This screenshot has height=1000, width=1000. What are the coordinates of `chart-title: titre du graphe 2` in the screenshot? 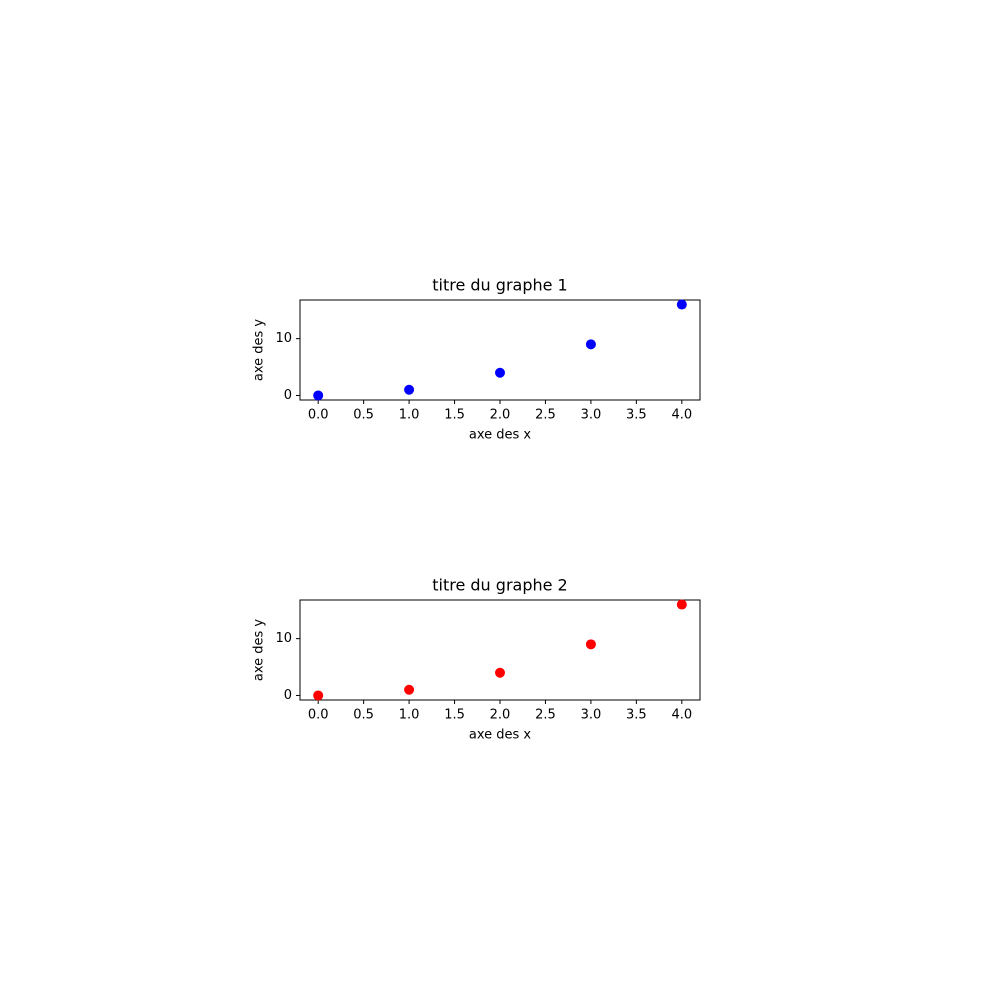 It's located at (499, 585).